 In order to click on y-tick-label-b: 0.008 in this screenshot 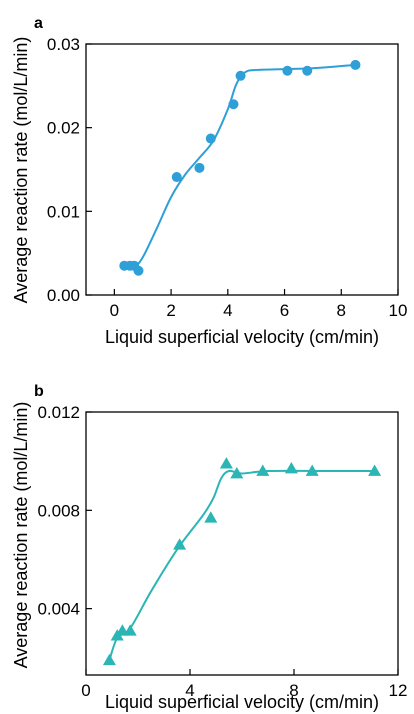, I will do `click(58, 510)`.